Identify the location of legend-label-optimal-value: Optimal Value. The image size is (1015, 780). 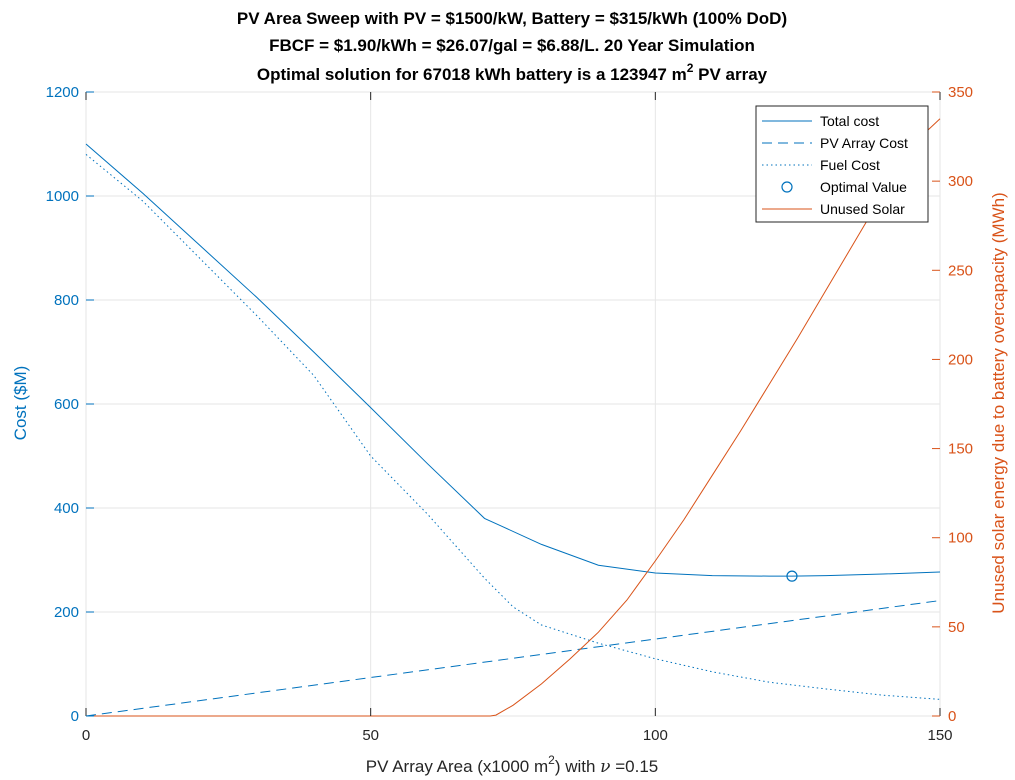
(863, 187).